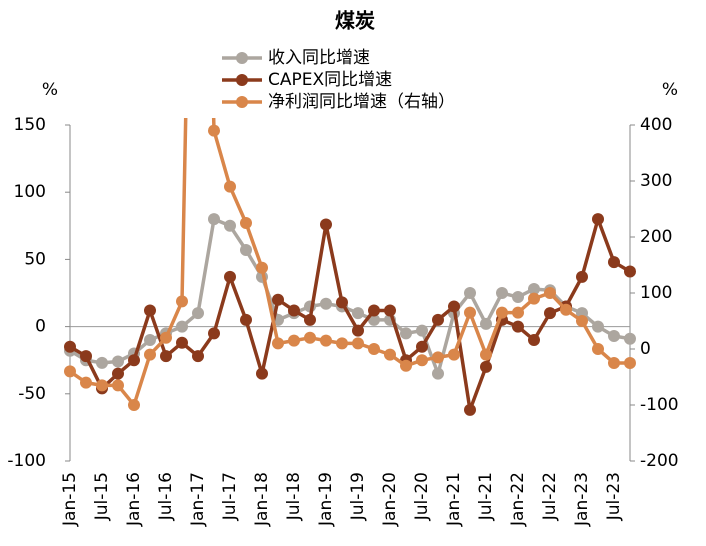 This screenshot has width=706, height=546. What do you see at coordinates (319, 58) in the screenshot?
I see `legend-label: 收入同比增速` at bounding box center [319, 58].